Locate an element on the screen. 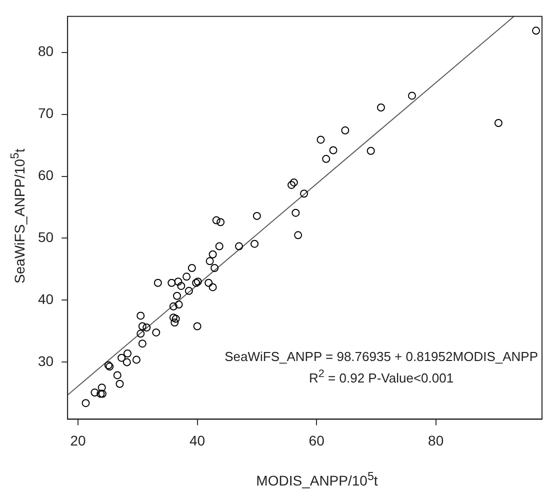 Image resolution: width=547 pixels, height=498 pixels. y-tick-label: 40 is located at coordinates (46, 299).